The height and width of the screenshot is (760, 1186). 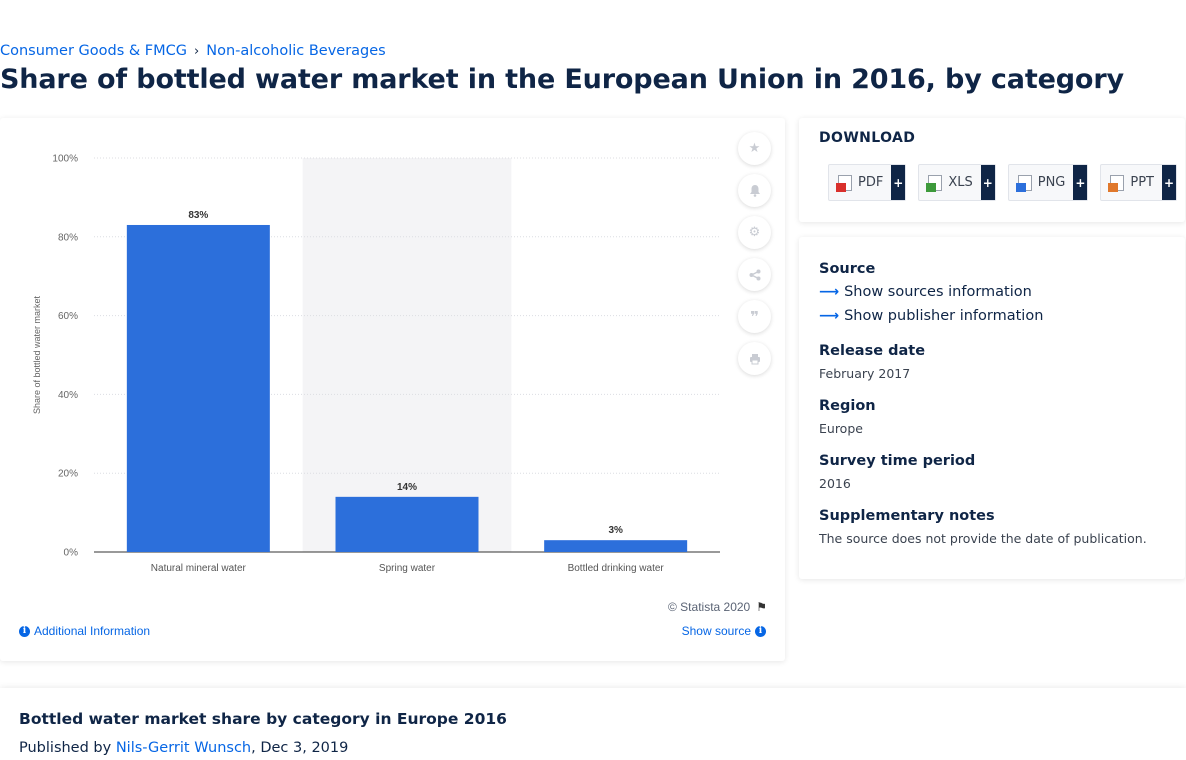 I want to click on additional-information-link: i Additional Information, so click(x=84, y=631).